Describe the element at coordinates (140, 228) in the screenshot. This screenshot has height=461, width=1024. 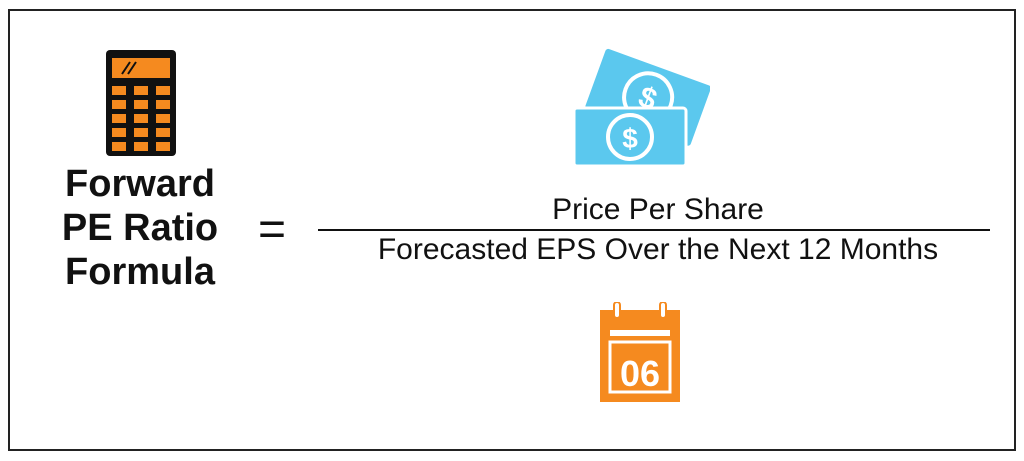
I see `lhs-title-line-2: PE Ratio` at that location.